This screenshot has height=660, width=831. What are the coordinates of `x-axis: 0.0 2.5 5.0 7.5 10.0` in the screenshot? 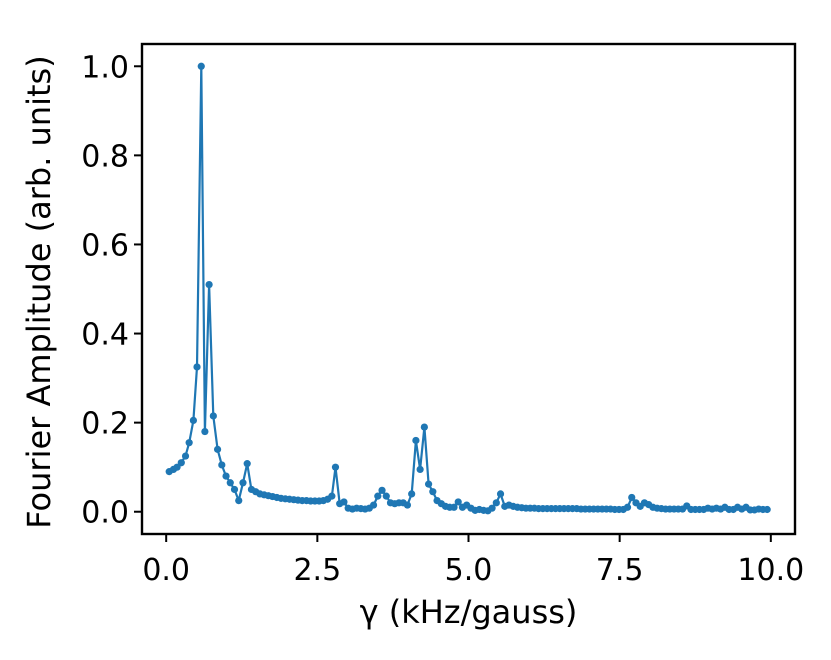 It's located at (473, 561).